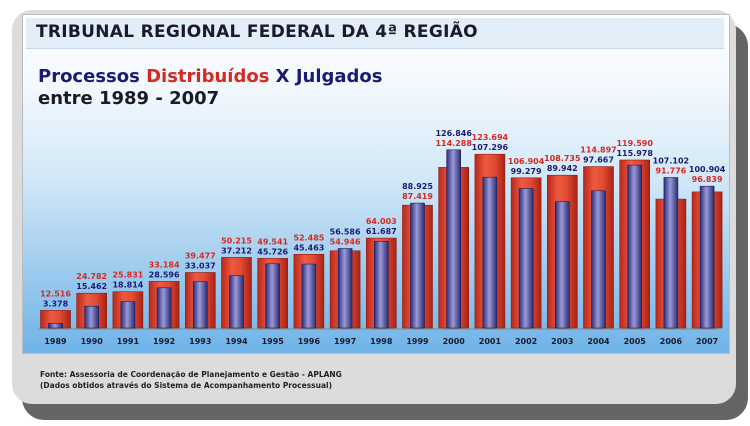 The width and height of the screenshot is (750, 426). Describe the element at coordinates (164, 264) in the screenshot. I see `label-distribuidos-1992: 33.184` at that location.